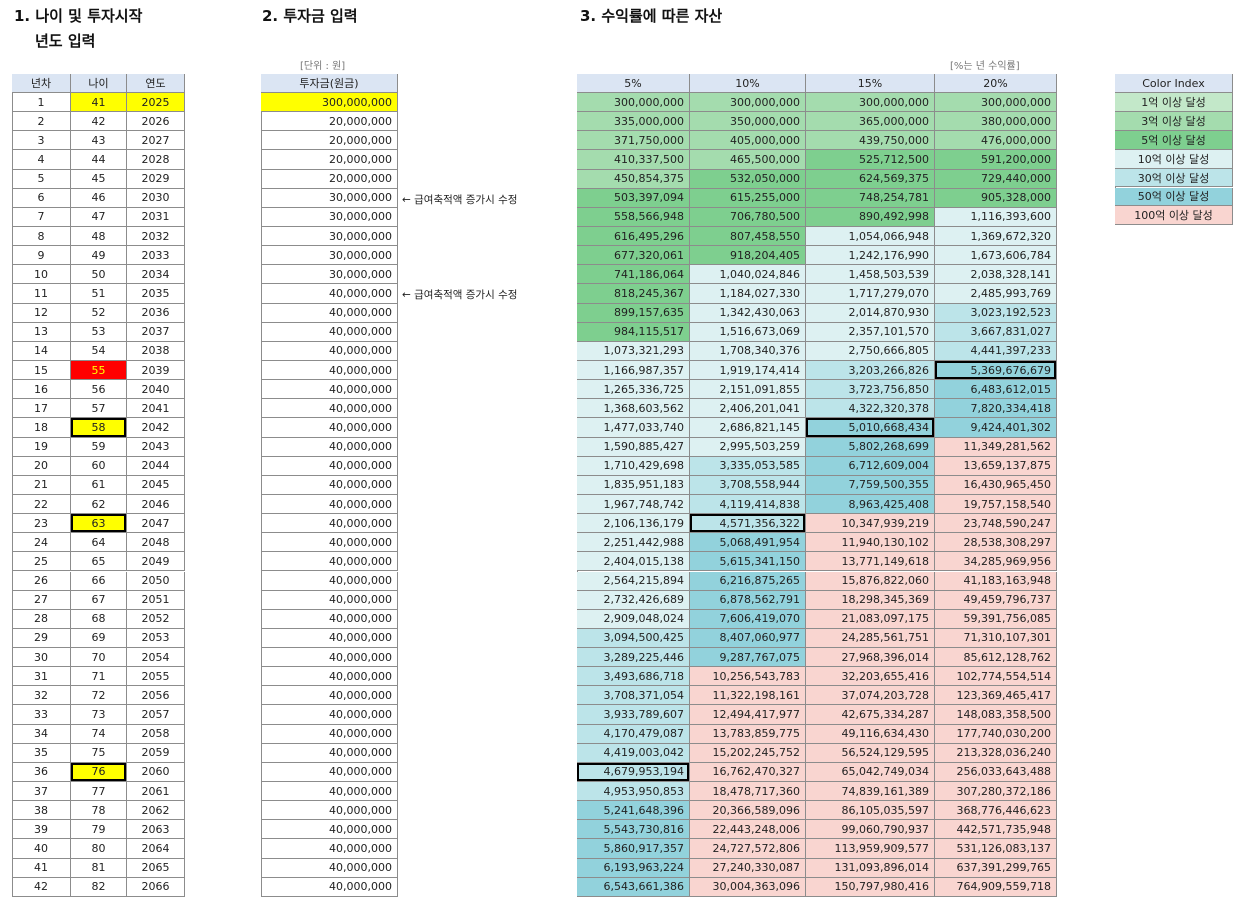  Describe the element at coordinates (996, 524) in the screenshot. I see `cell: 23,748,590,247` at that location.